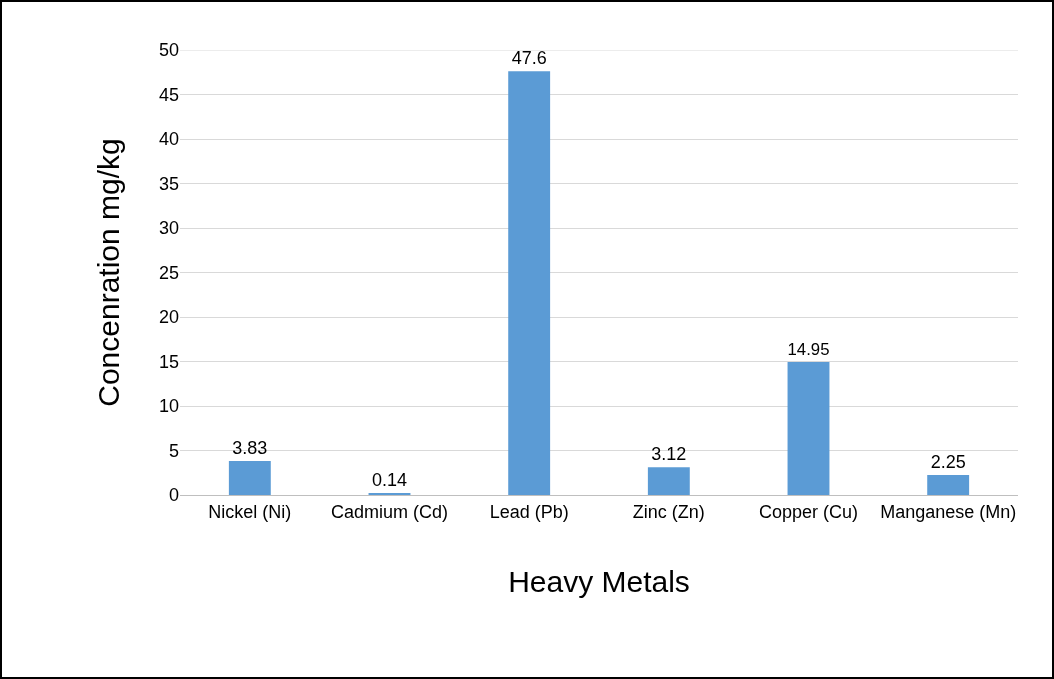 Image resolution: width=1054 pixels, height=679 pixels. I want to click on y-axis-title: Concenration mg/kg, so click(108, 272).